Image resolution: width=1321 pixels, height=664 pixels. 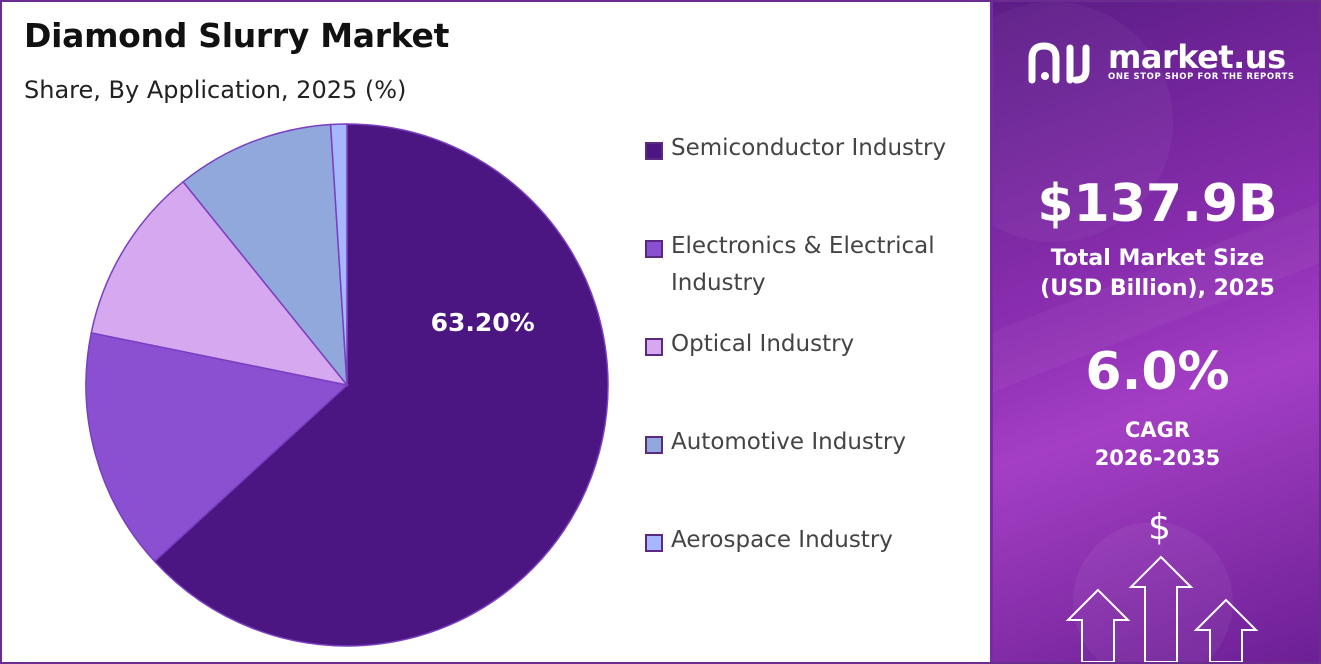 What do you see at coordinates (1157, 258) in the screenshot?
I see `market-size-label: Total Market Size` at bounding box center [1157, 258].